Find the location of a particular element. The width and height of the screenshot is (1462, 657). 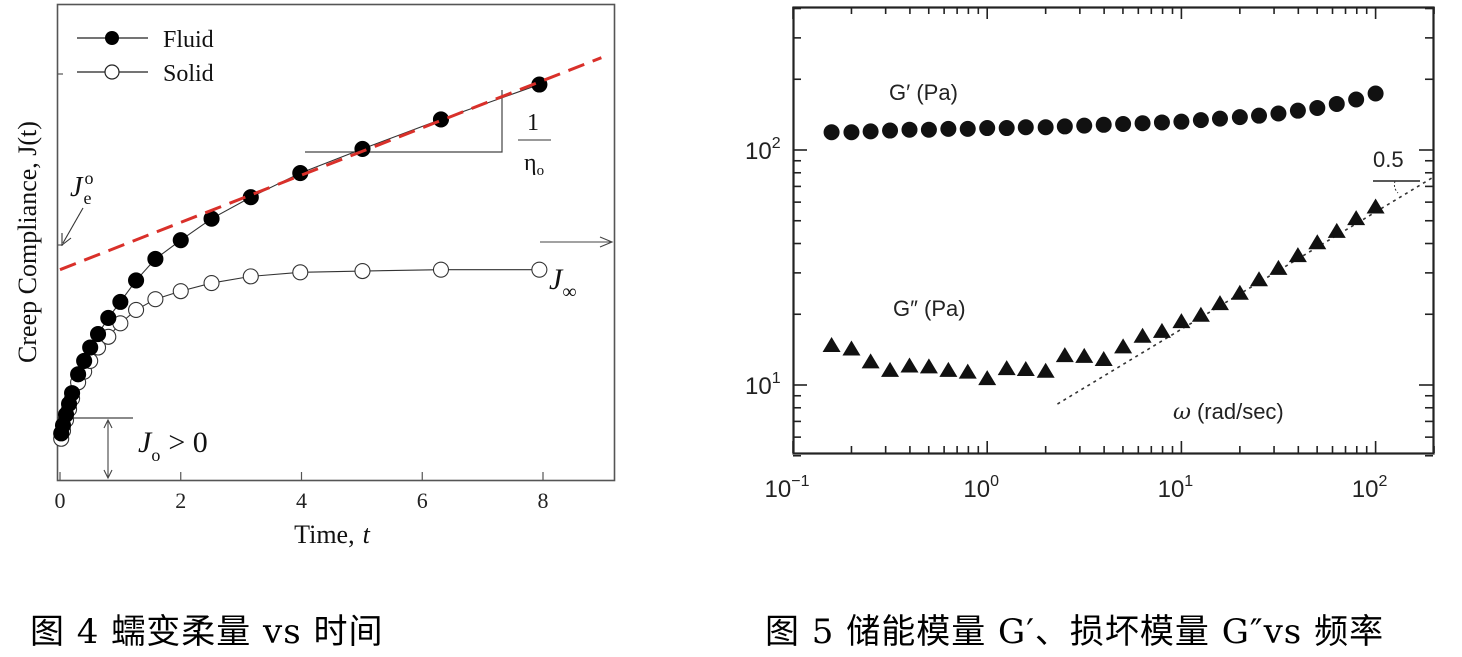

y-axis-tick-labels: 102 101 is located at coordinates (763, 267).